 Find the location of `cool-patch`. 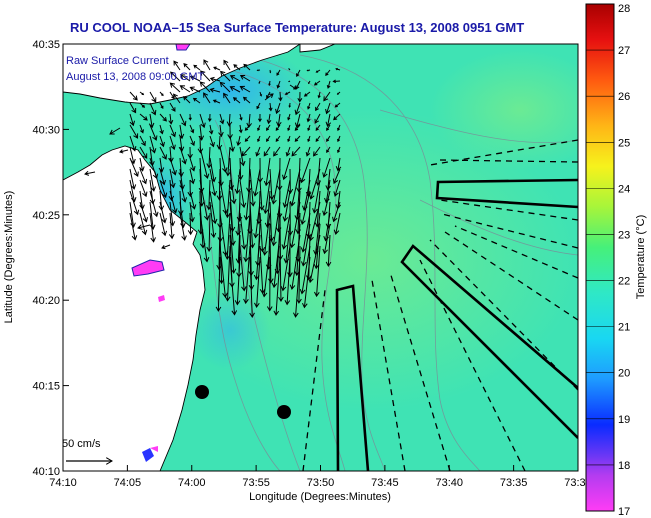

cool-patch is located at coordinates (230, 330).